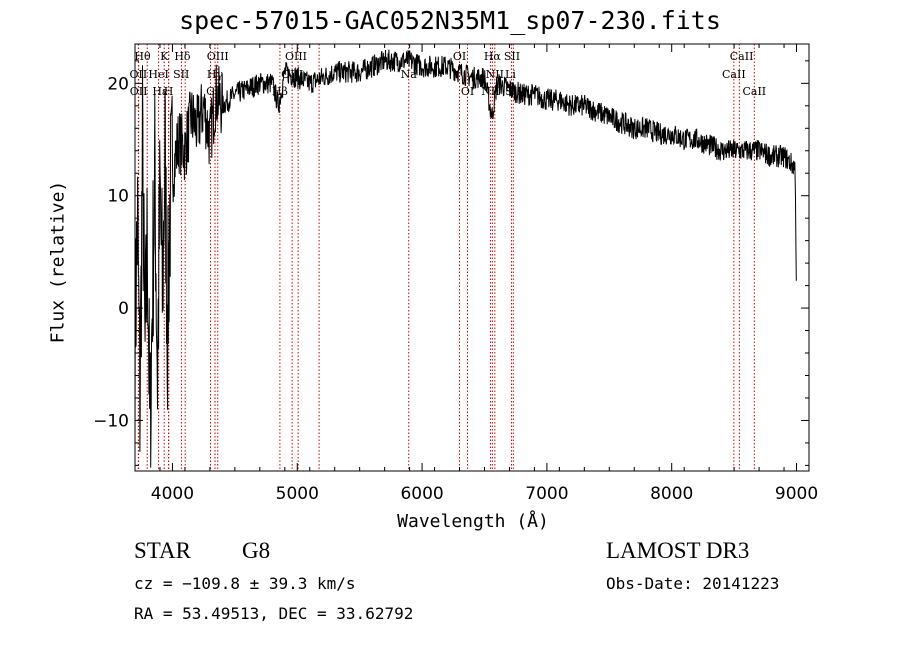 The image size is (900, 649). Describe the element at coordinates (142, 56) in the screenshot. I see `line-label: Hθ` at that location.